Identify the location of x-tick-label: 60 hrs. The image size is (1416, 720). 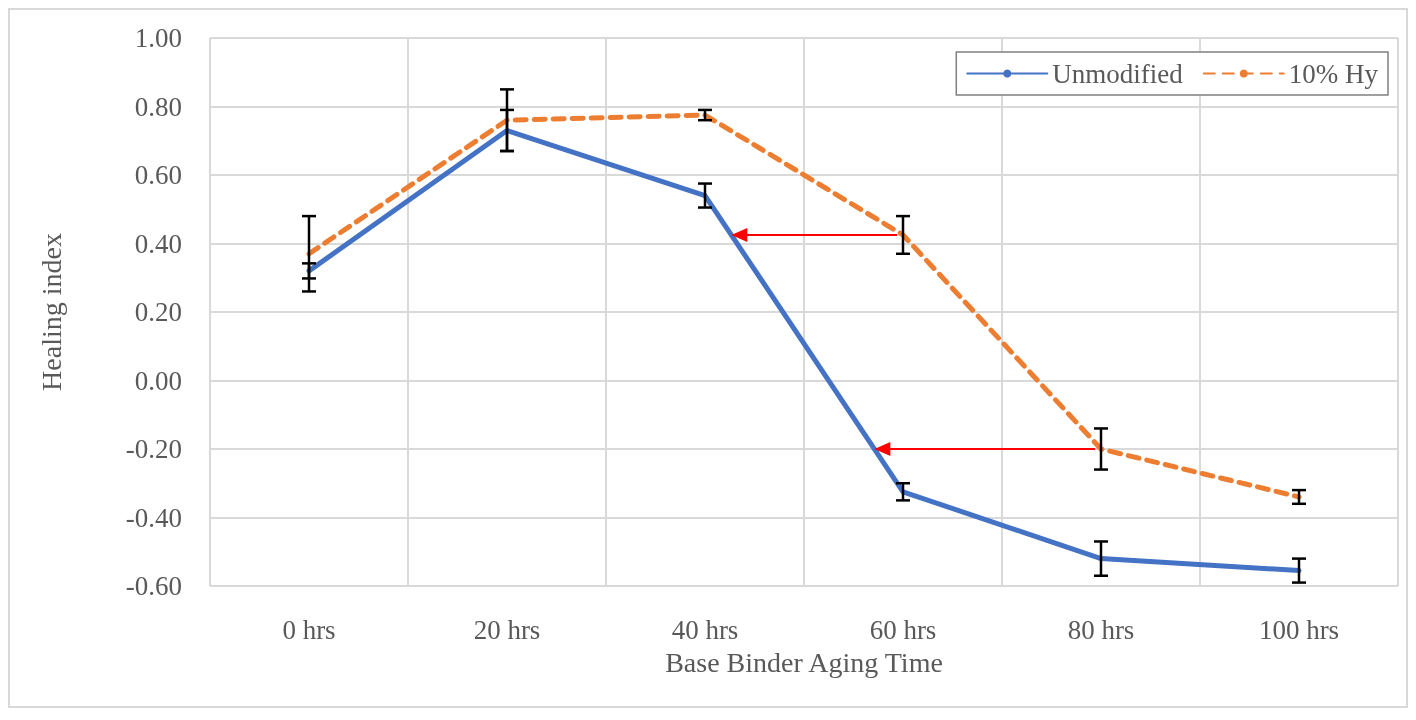
(903, 629).